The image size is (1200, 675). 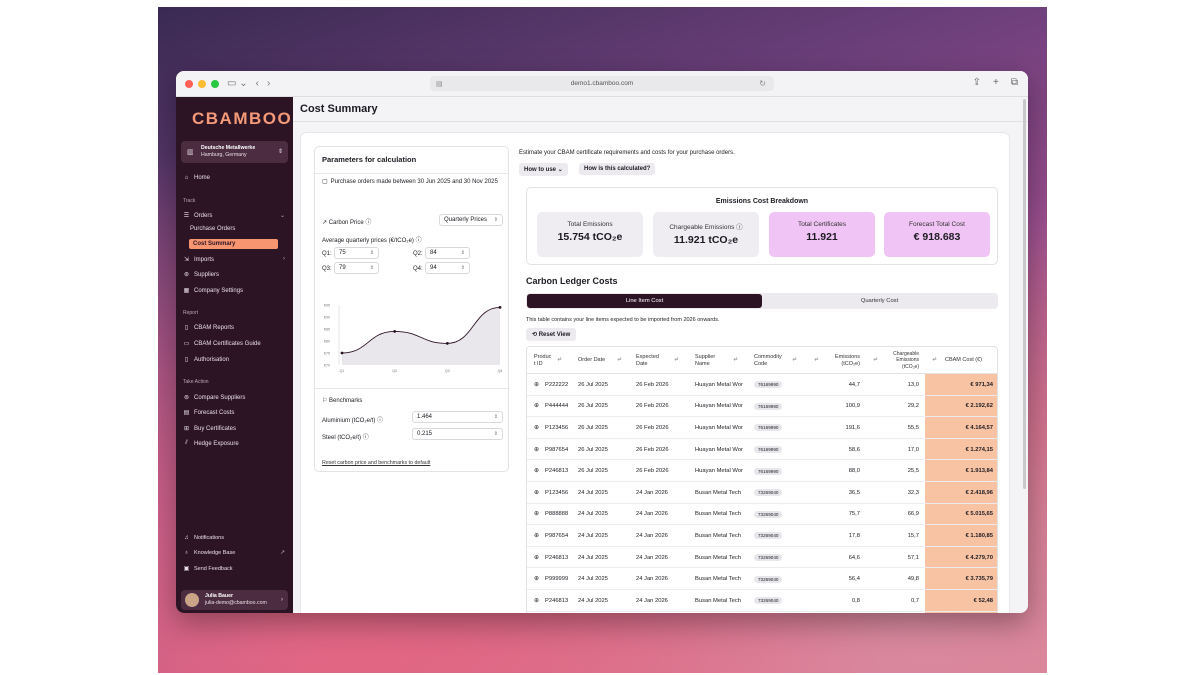 I want to click on header-emissions: Emissions (tCO₂e), so click(x=847, y=360).